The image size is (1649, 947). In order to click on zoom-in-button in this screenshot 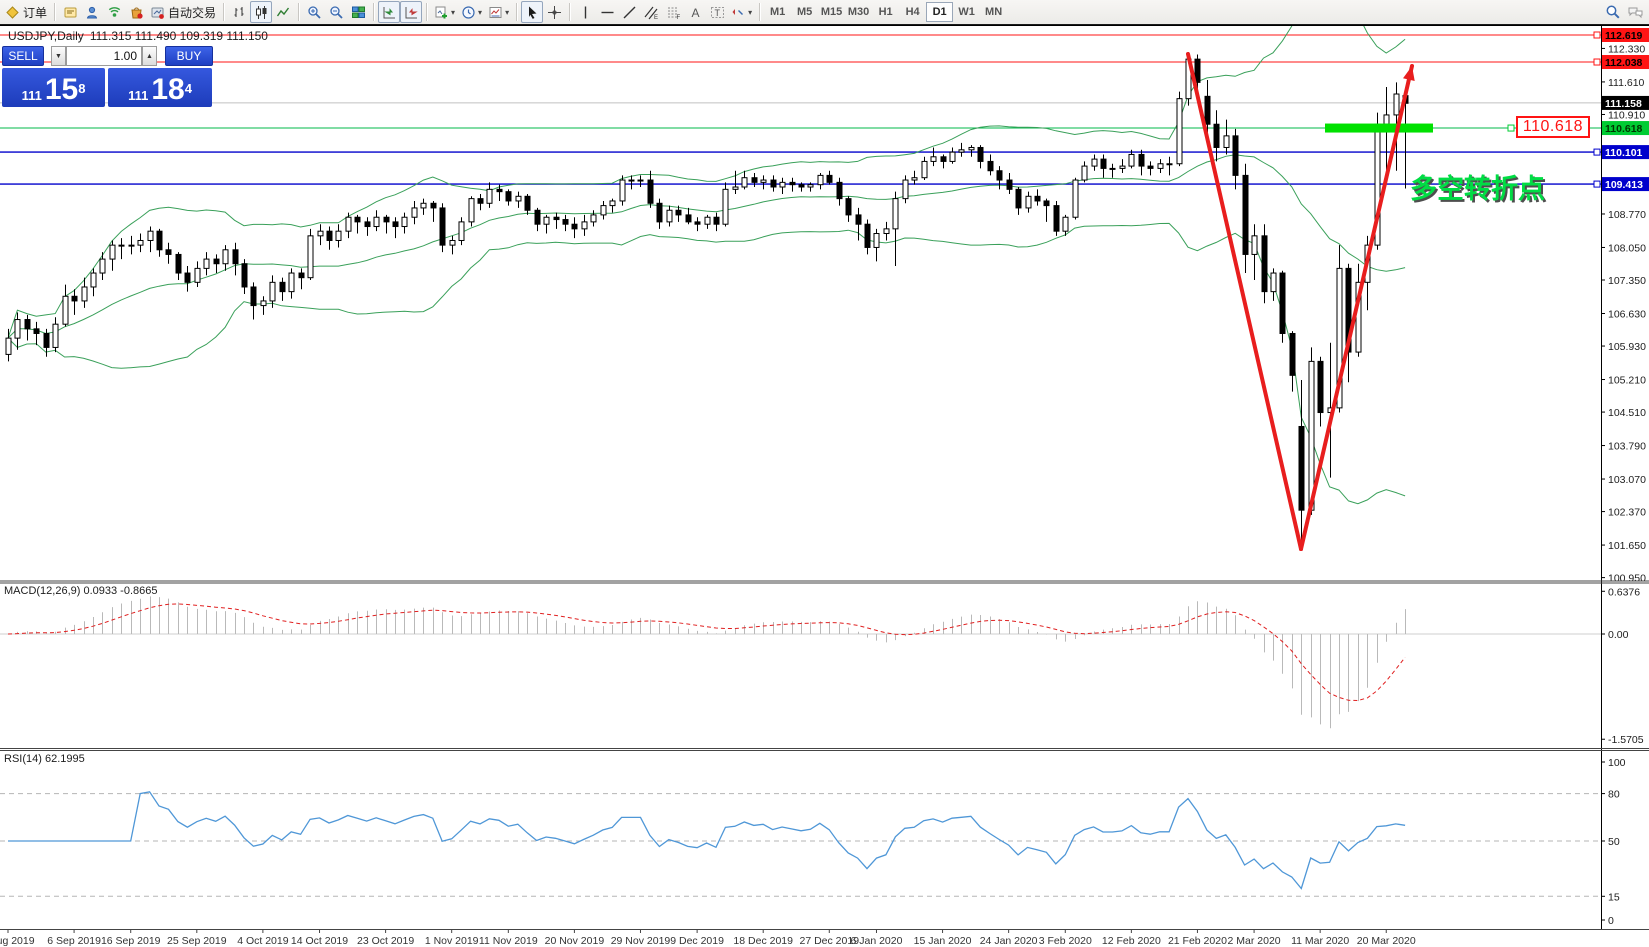, I will do `click(314, 12)`.